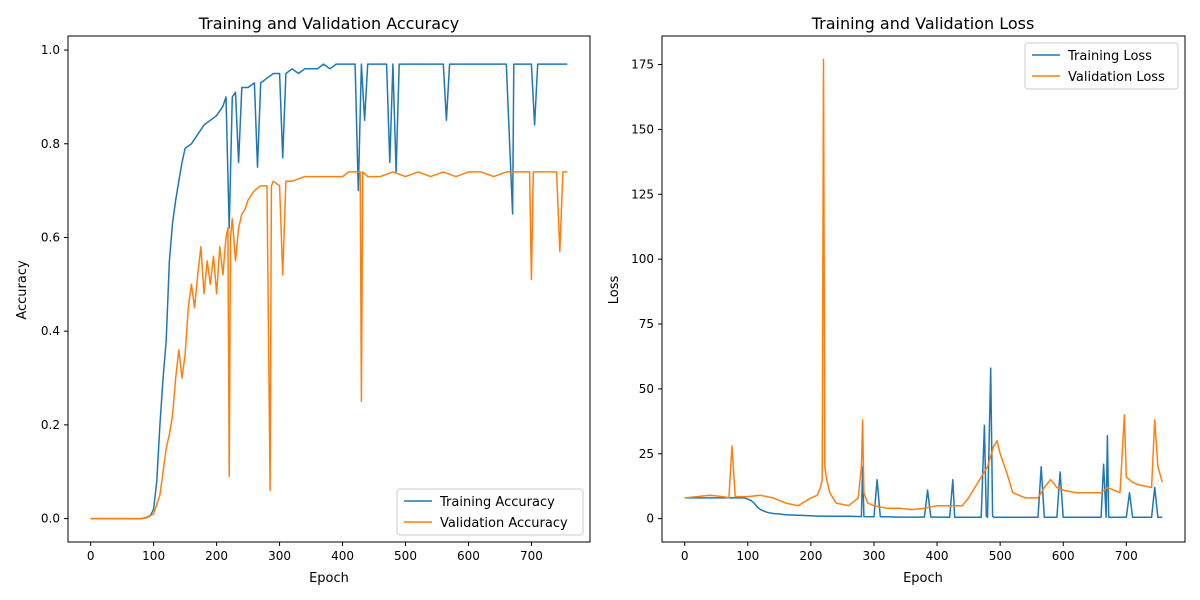  What do you see at coordinates (50, 50) in the screenshot?
I see `y-tick-label: 1.0` at bounding box center [50, 50].